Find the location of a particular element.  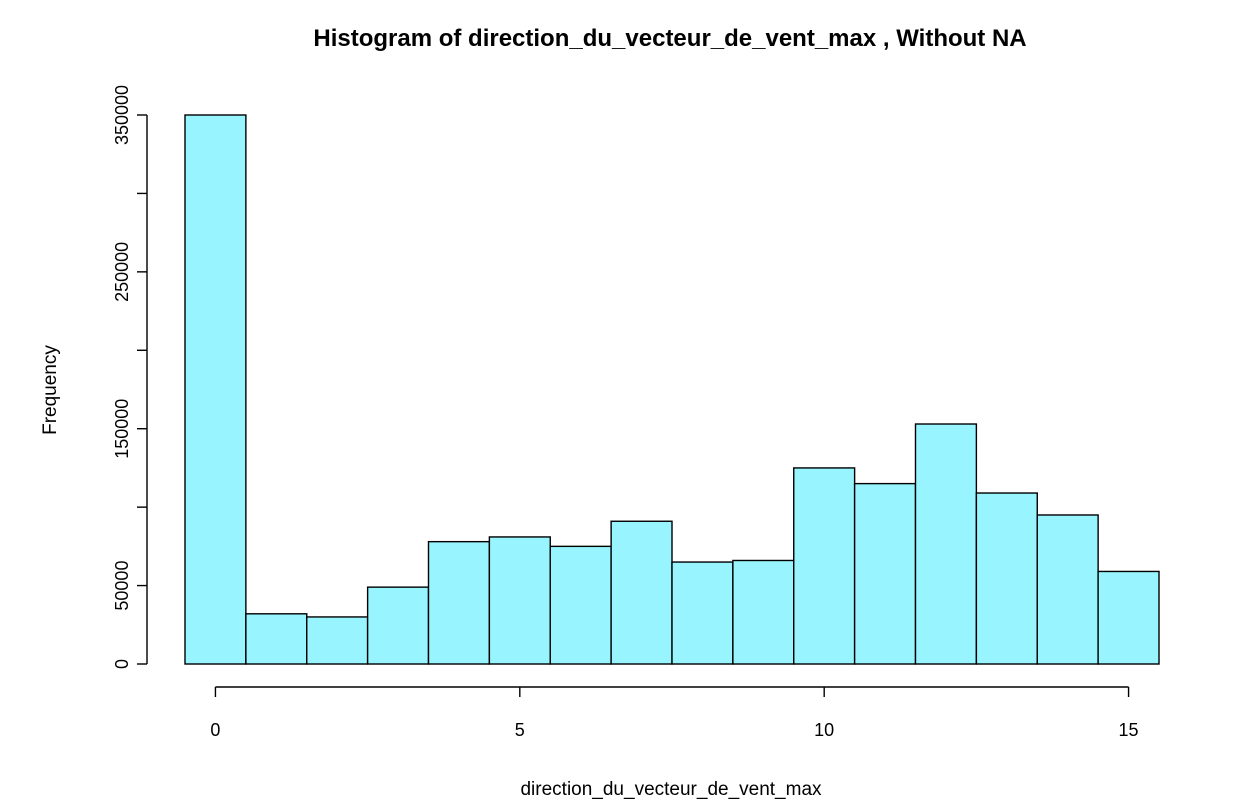

y-tick-label: 150000 is located at coordinates (122, 429).